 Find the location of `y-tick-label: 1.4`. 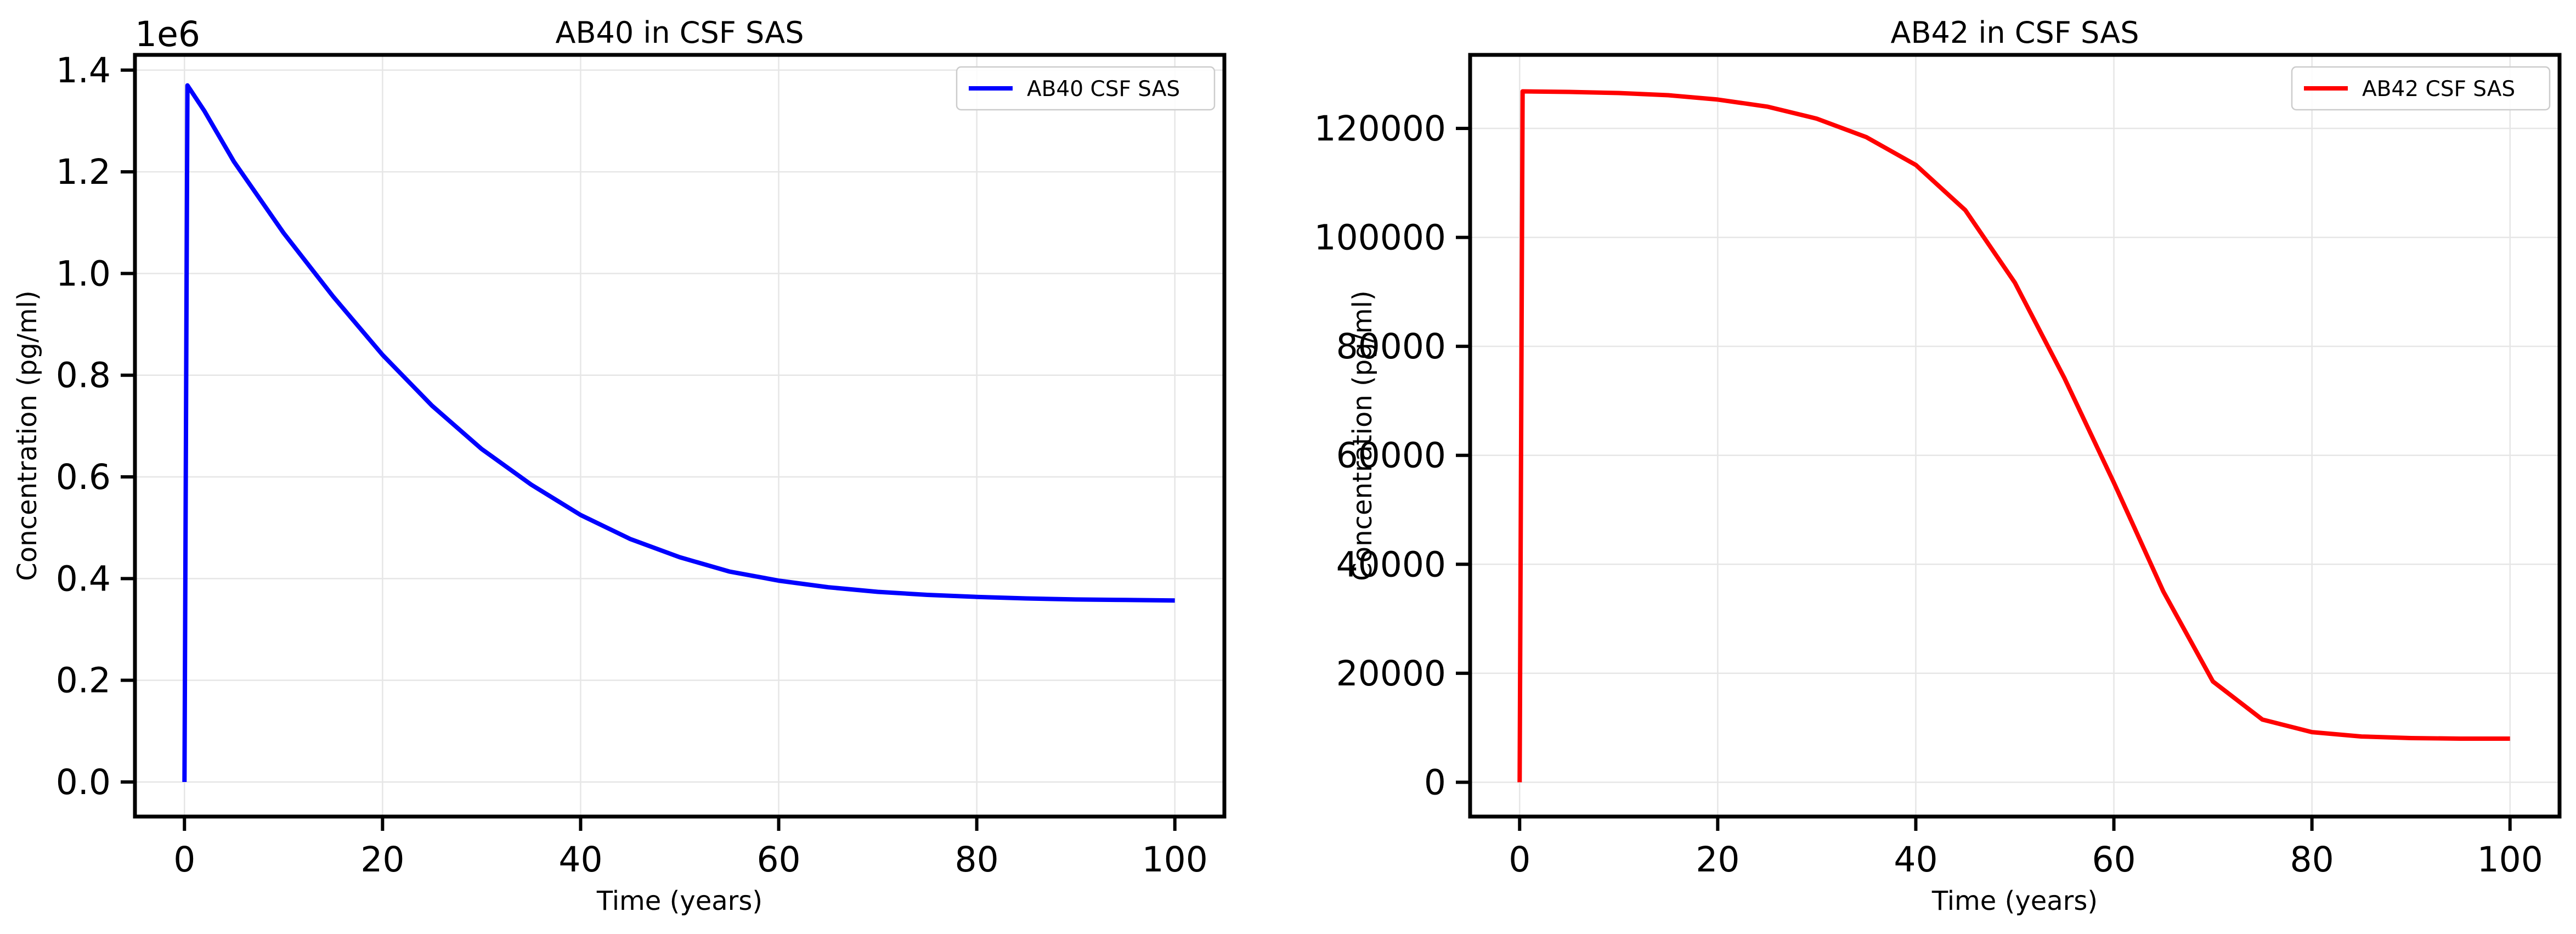

y-tick-label: 1.4 is located at coordinates (83, 71).